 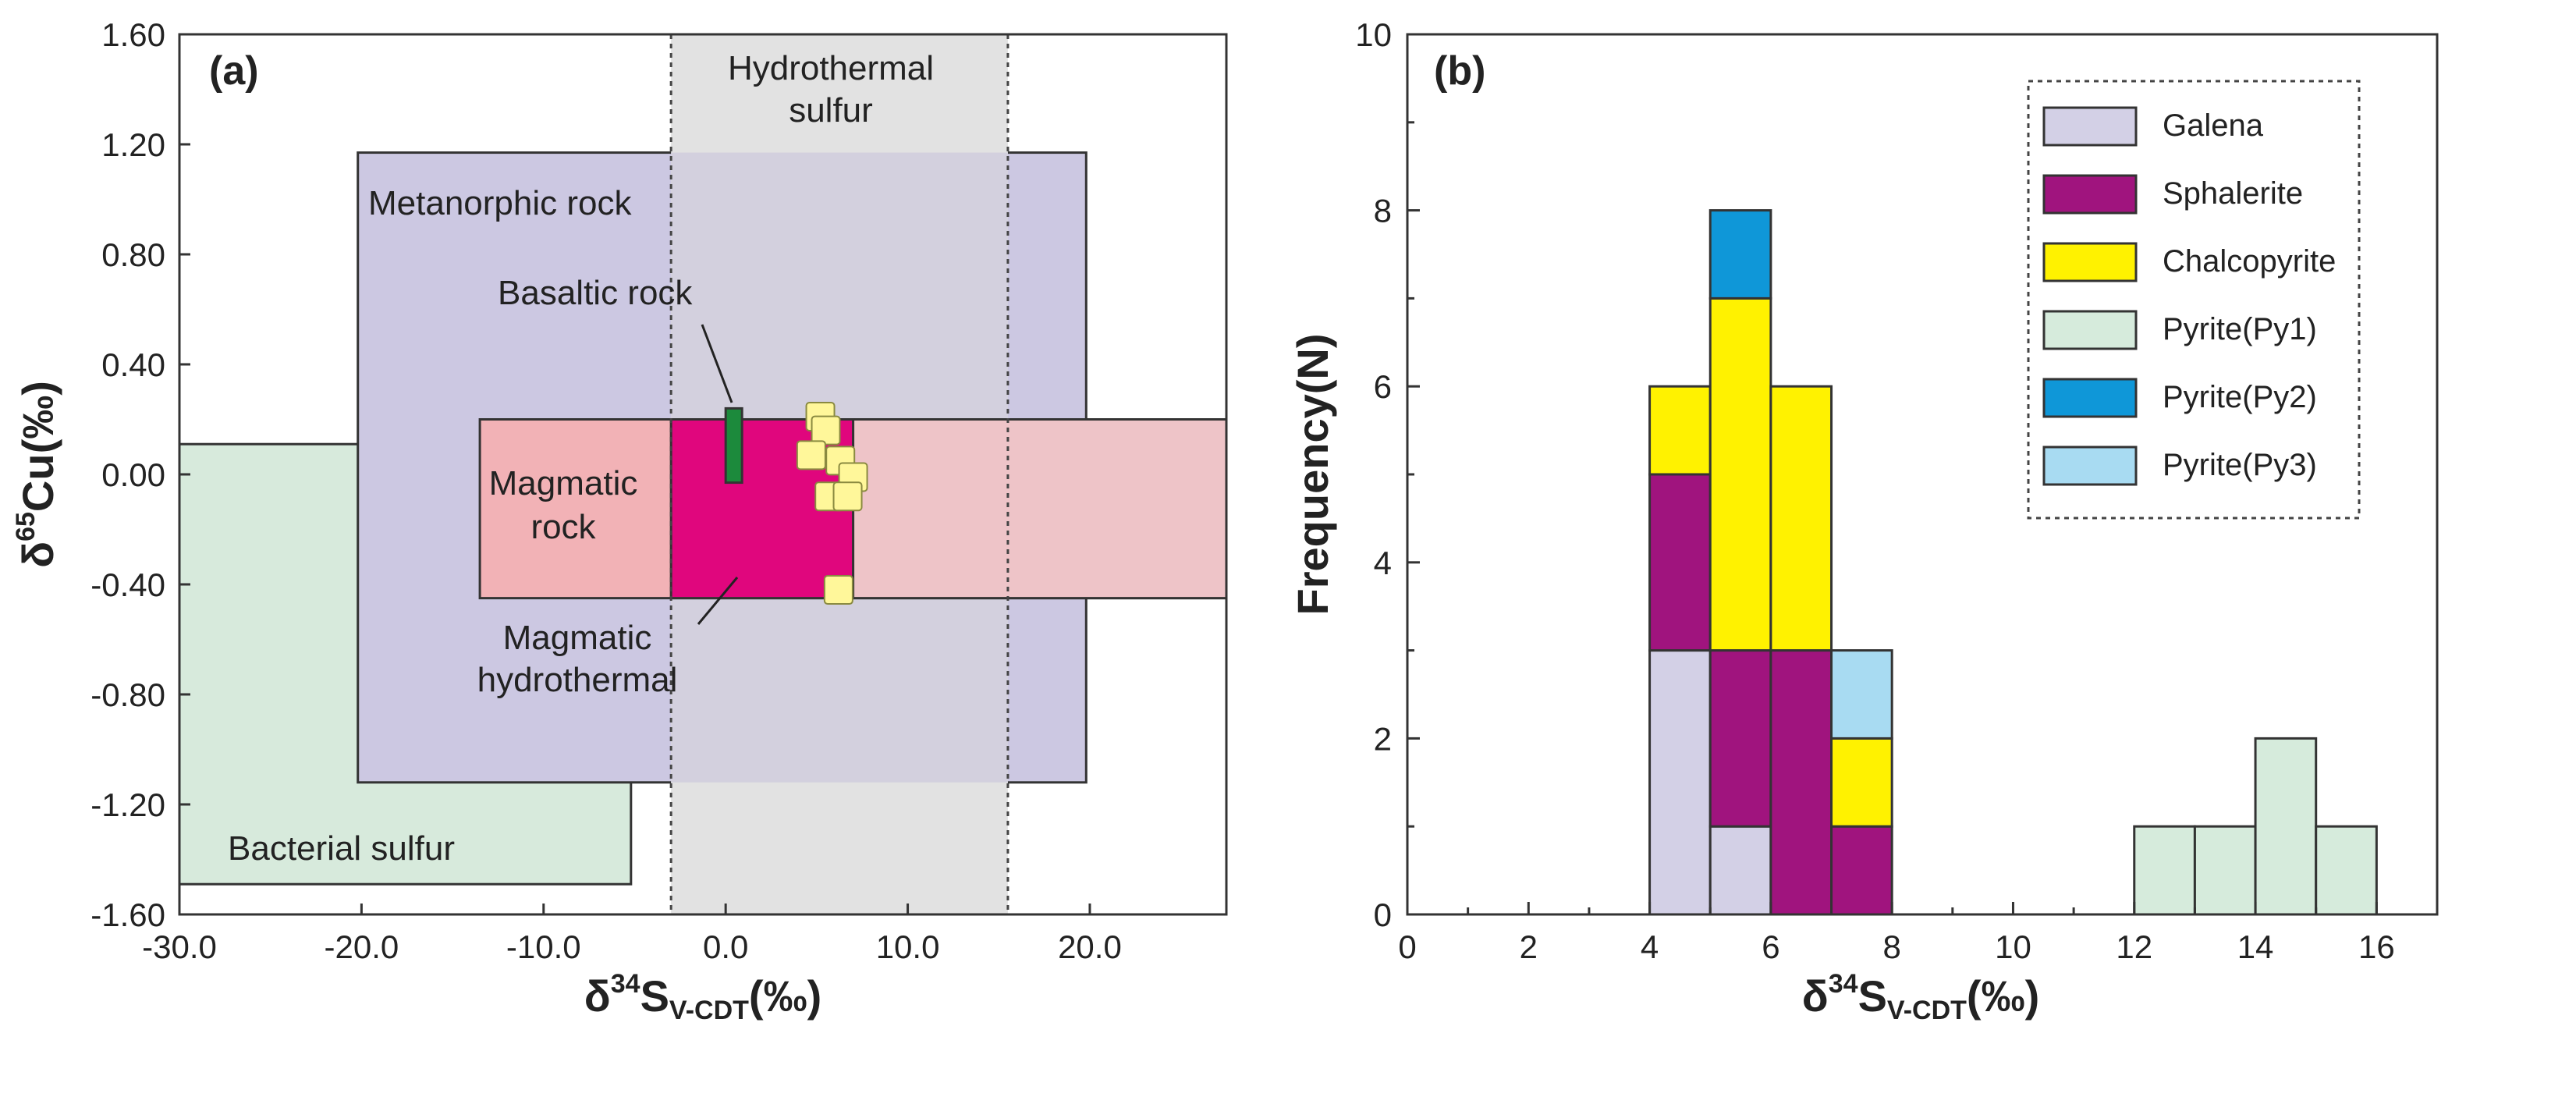 I want to click on legend-label-sphalerite: Sphalerite, so click(x=2233, y=193).